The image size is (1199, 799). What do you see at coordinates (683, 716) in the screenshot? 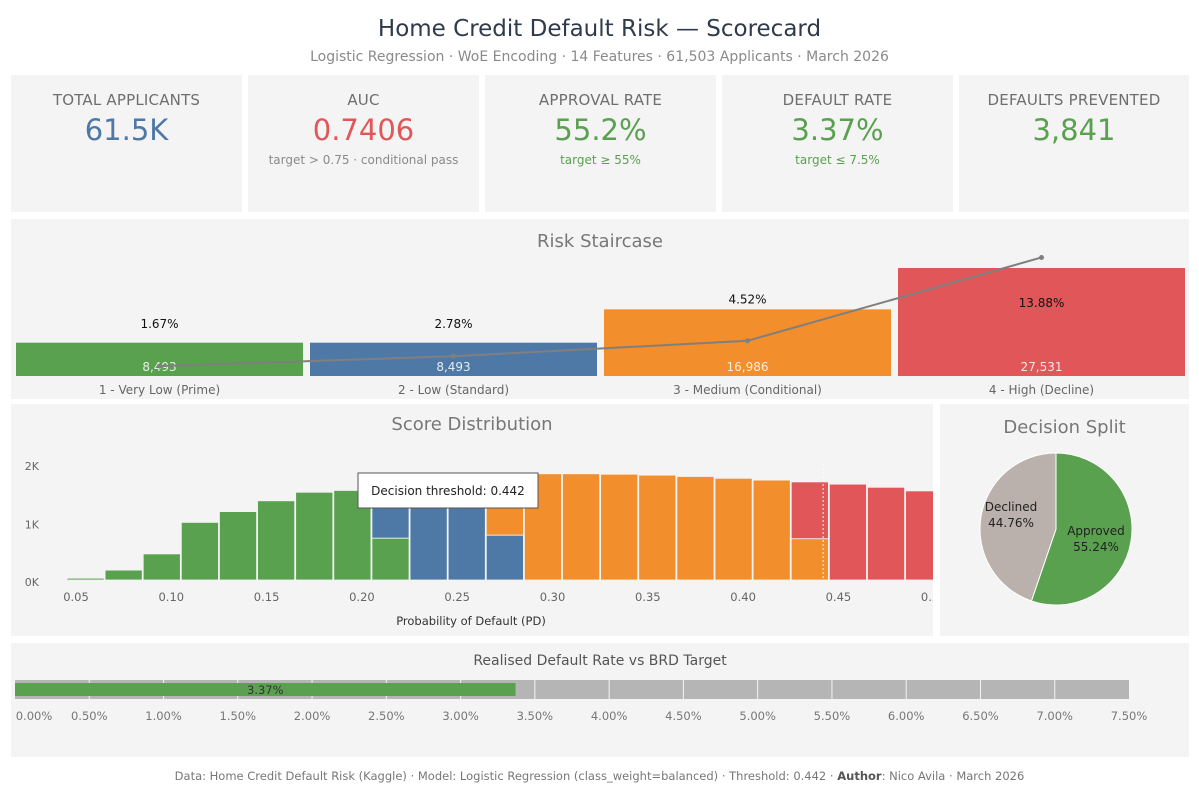
I see `bullet-x-tick-label: 4.50%` at bounding box center [683, 716].